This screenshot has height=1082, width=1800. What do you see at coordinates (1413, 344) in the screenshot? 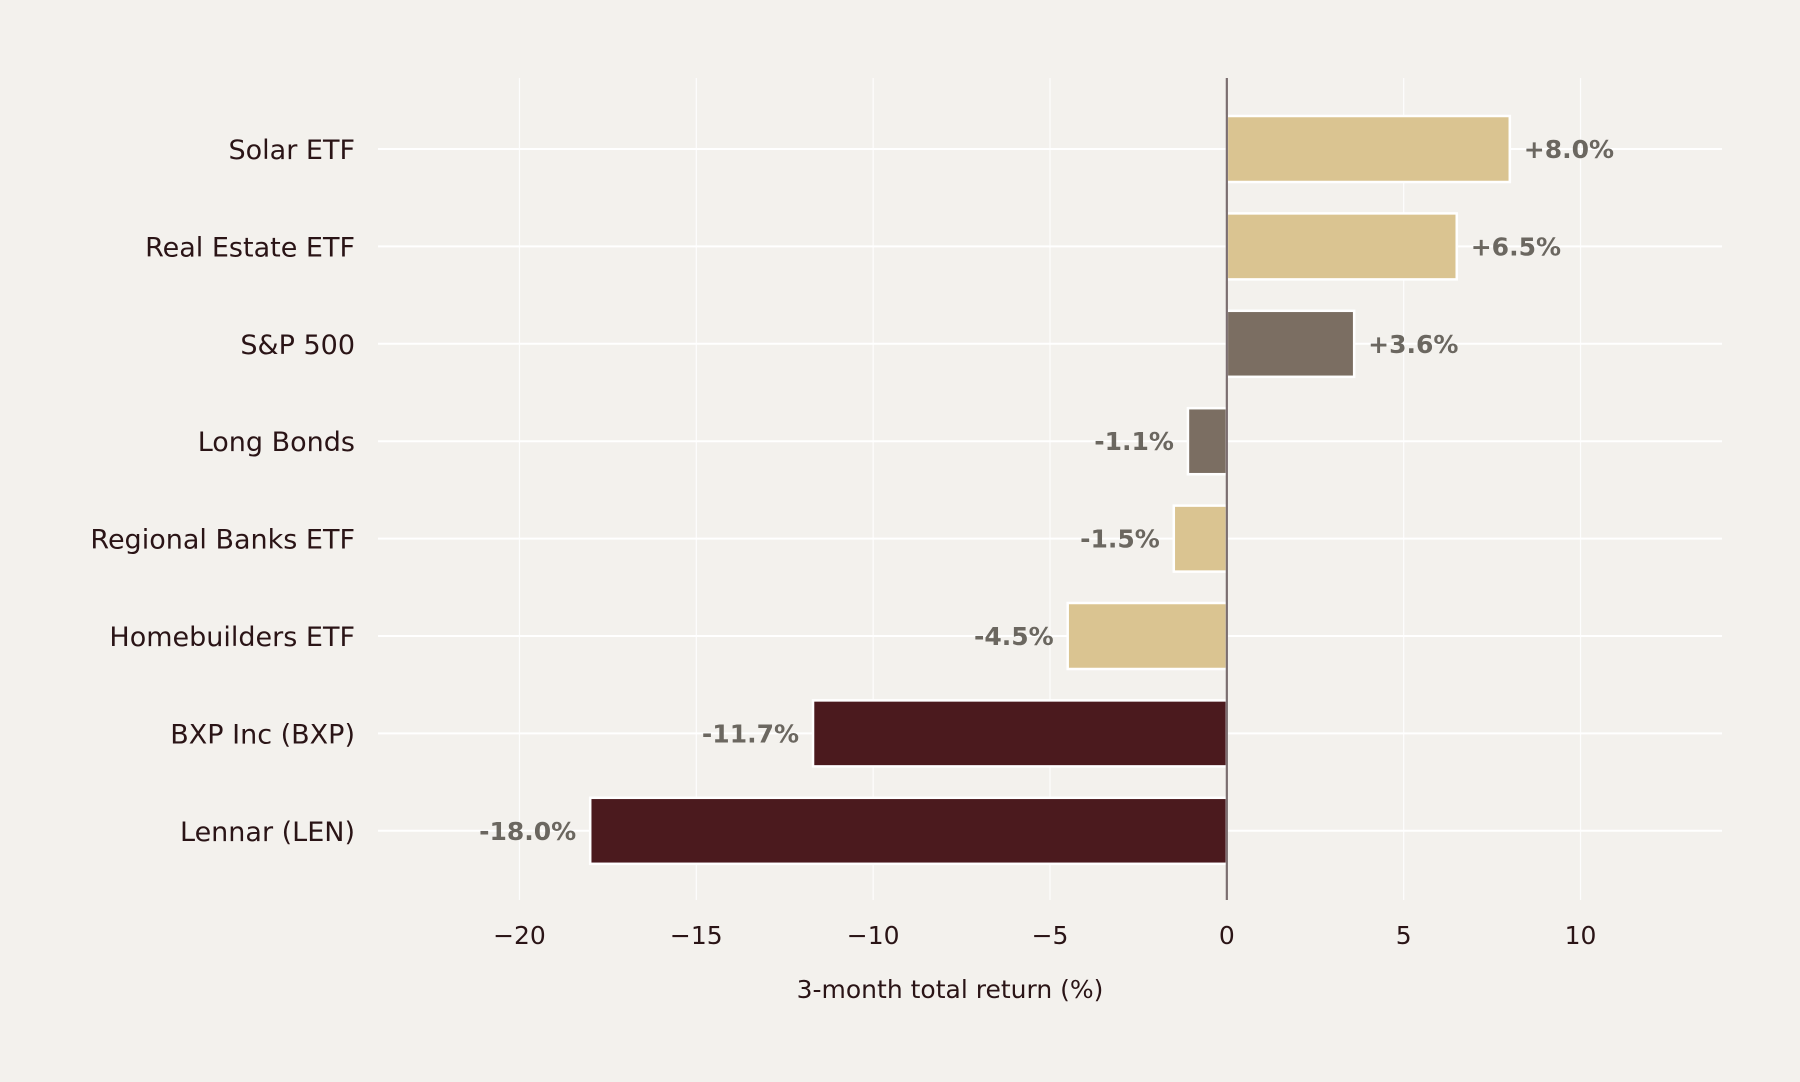
I see `data-label: +3.6%` at bounding box center [1413, 344].